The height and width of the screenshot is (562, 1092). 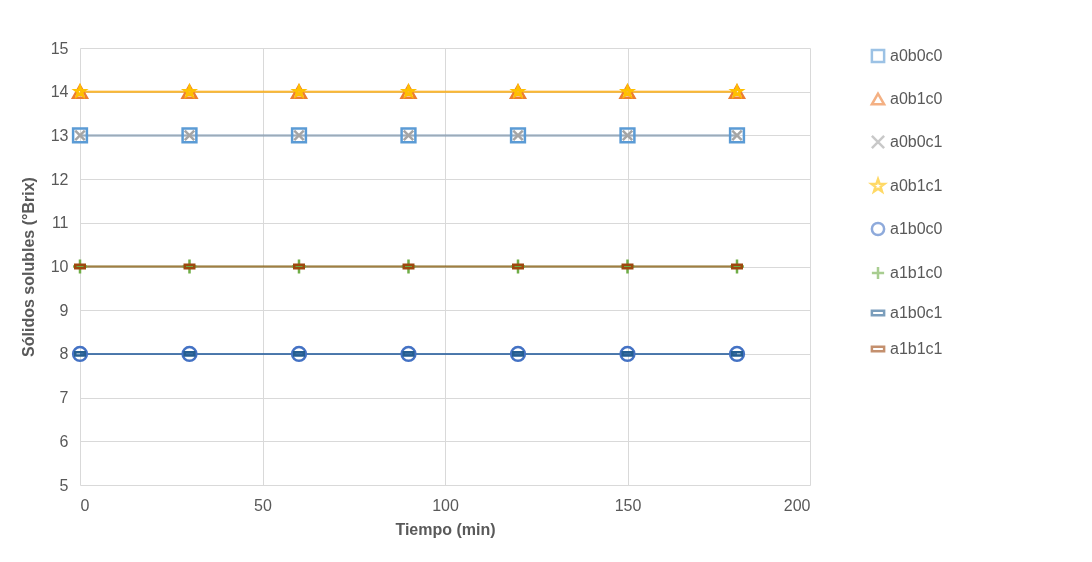 I want to click on x-tick-label: 100, so click(x=445, y=505).